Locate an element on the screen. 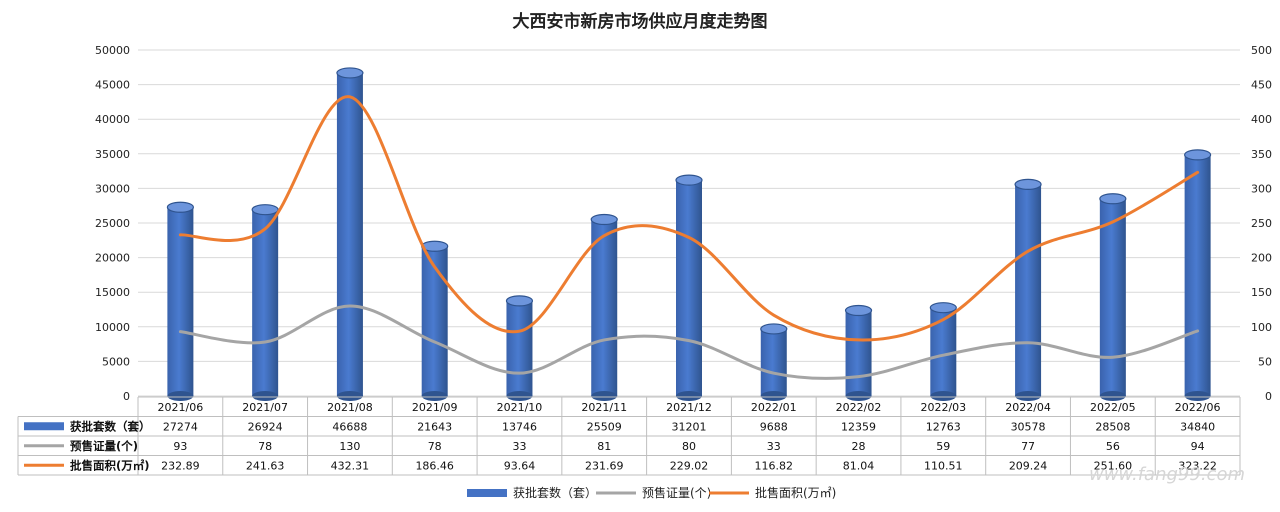 The height and width of the screenshot is (512, 1280). left-tick-label: 0 is located at coordinates (126, 396).